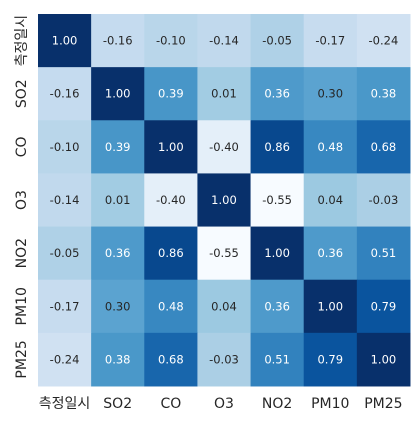 Image resolution: width=418 pixels, height=422 pixels. What do you see at coordinates (22, 146) in the screenshot?
I see `y-tick-label: CO` at bounding box center [22, 146].